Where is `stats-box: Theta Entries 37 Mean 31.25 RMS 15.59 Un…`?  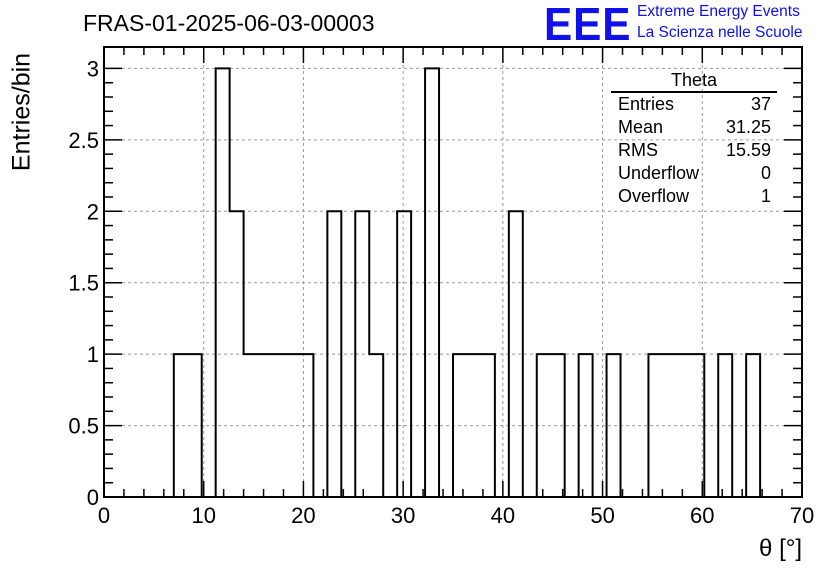
stats-box: Theta Entries 37 Mean 31.25 RMS 15.59 Un… is located at coordinates (694, 139).